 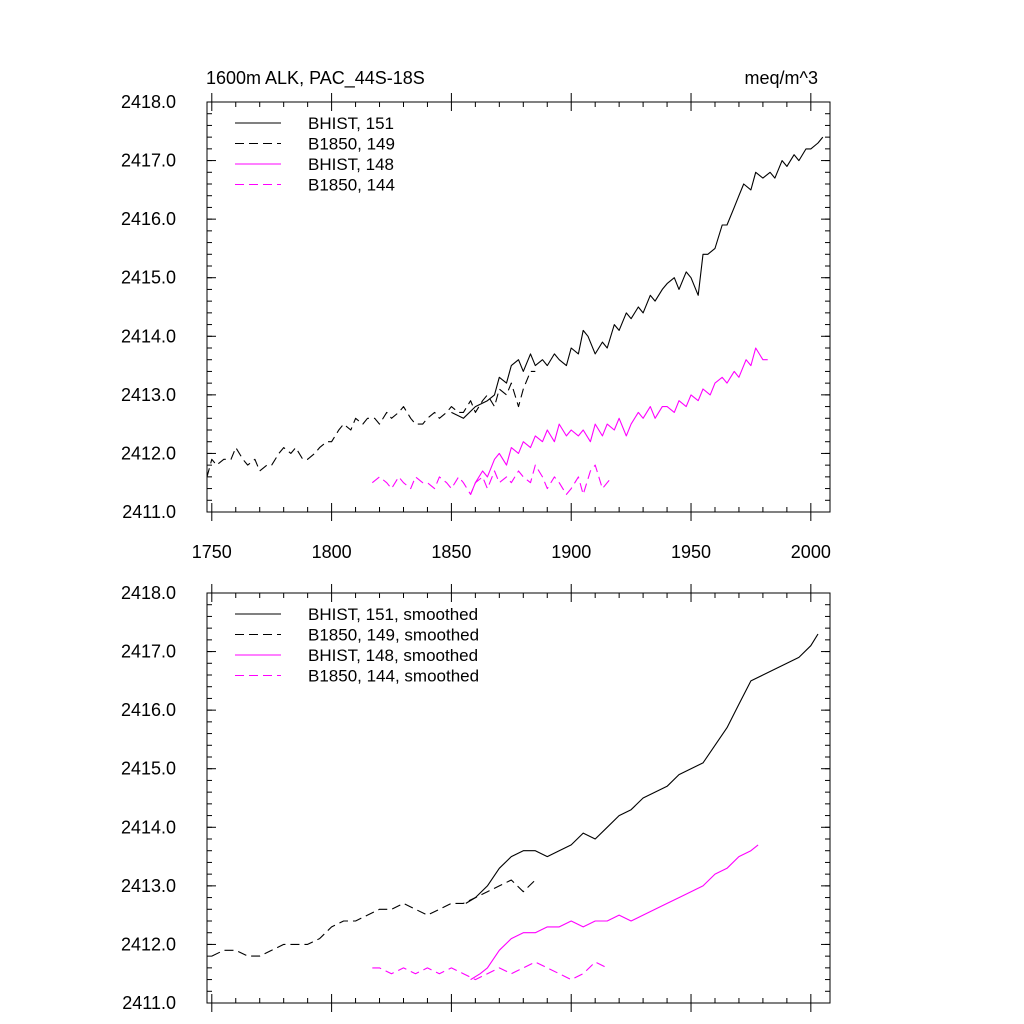 I want to click on chart-title: 1600m ALK, PAC_44S-18S, so click(x=315, y=78).